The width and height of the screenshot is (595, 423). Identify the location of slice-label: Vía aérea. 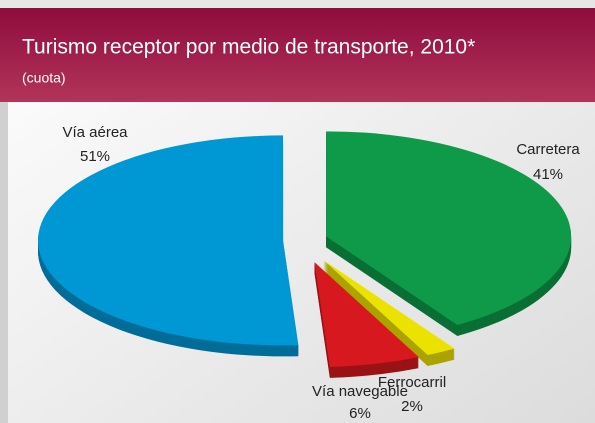
(95, 132).